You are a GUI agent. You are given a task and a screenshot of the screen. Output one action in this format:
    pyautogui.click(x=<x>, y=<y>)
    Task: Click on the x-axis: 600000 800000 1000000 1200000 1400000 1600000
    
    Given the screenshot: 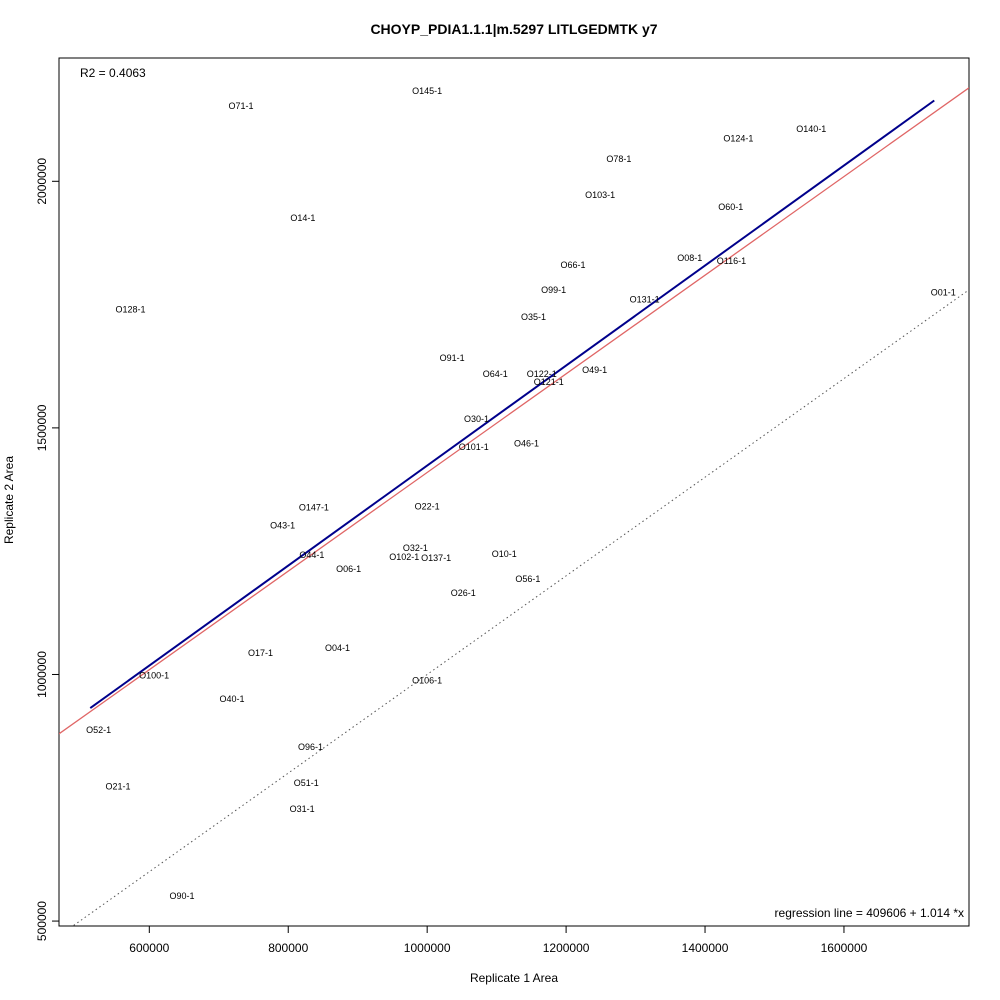 What is the action you would take?
    pyautogui.click(x=498, y=940)
    